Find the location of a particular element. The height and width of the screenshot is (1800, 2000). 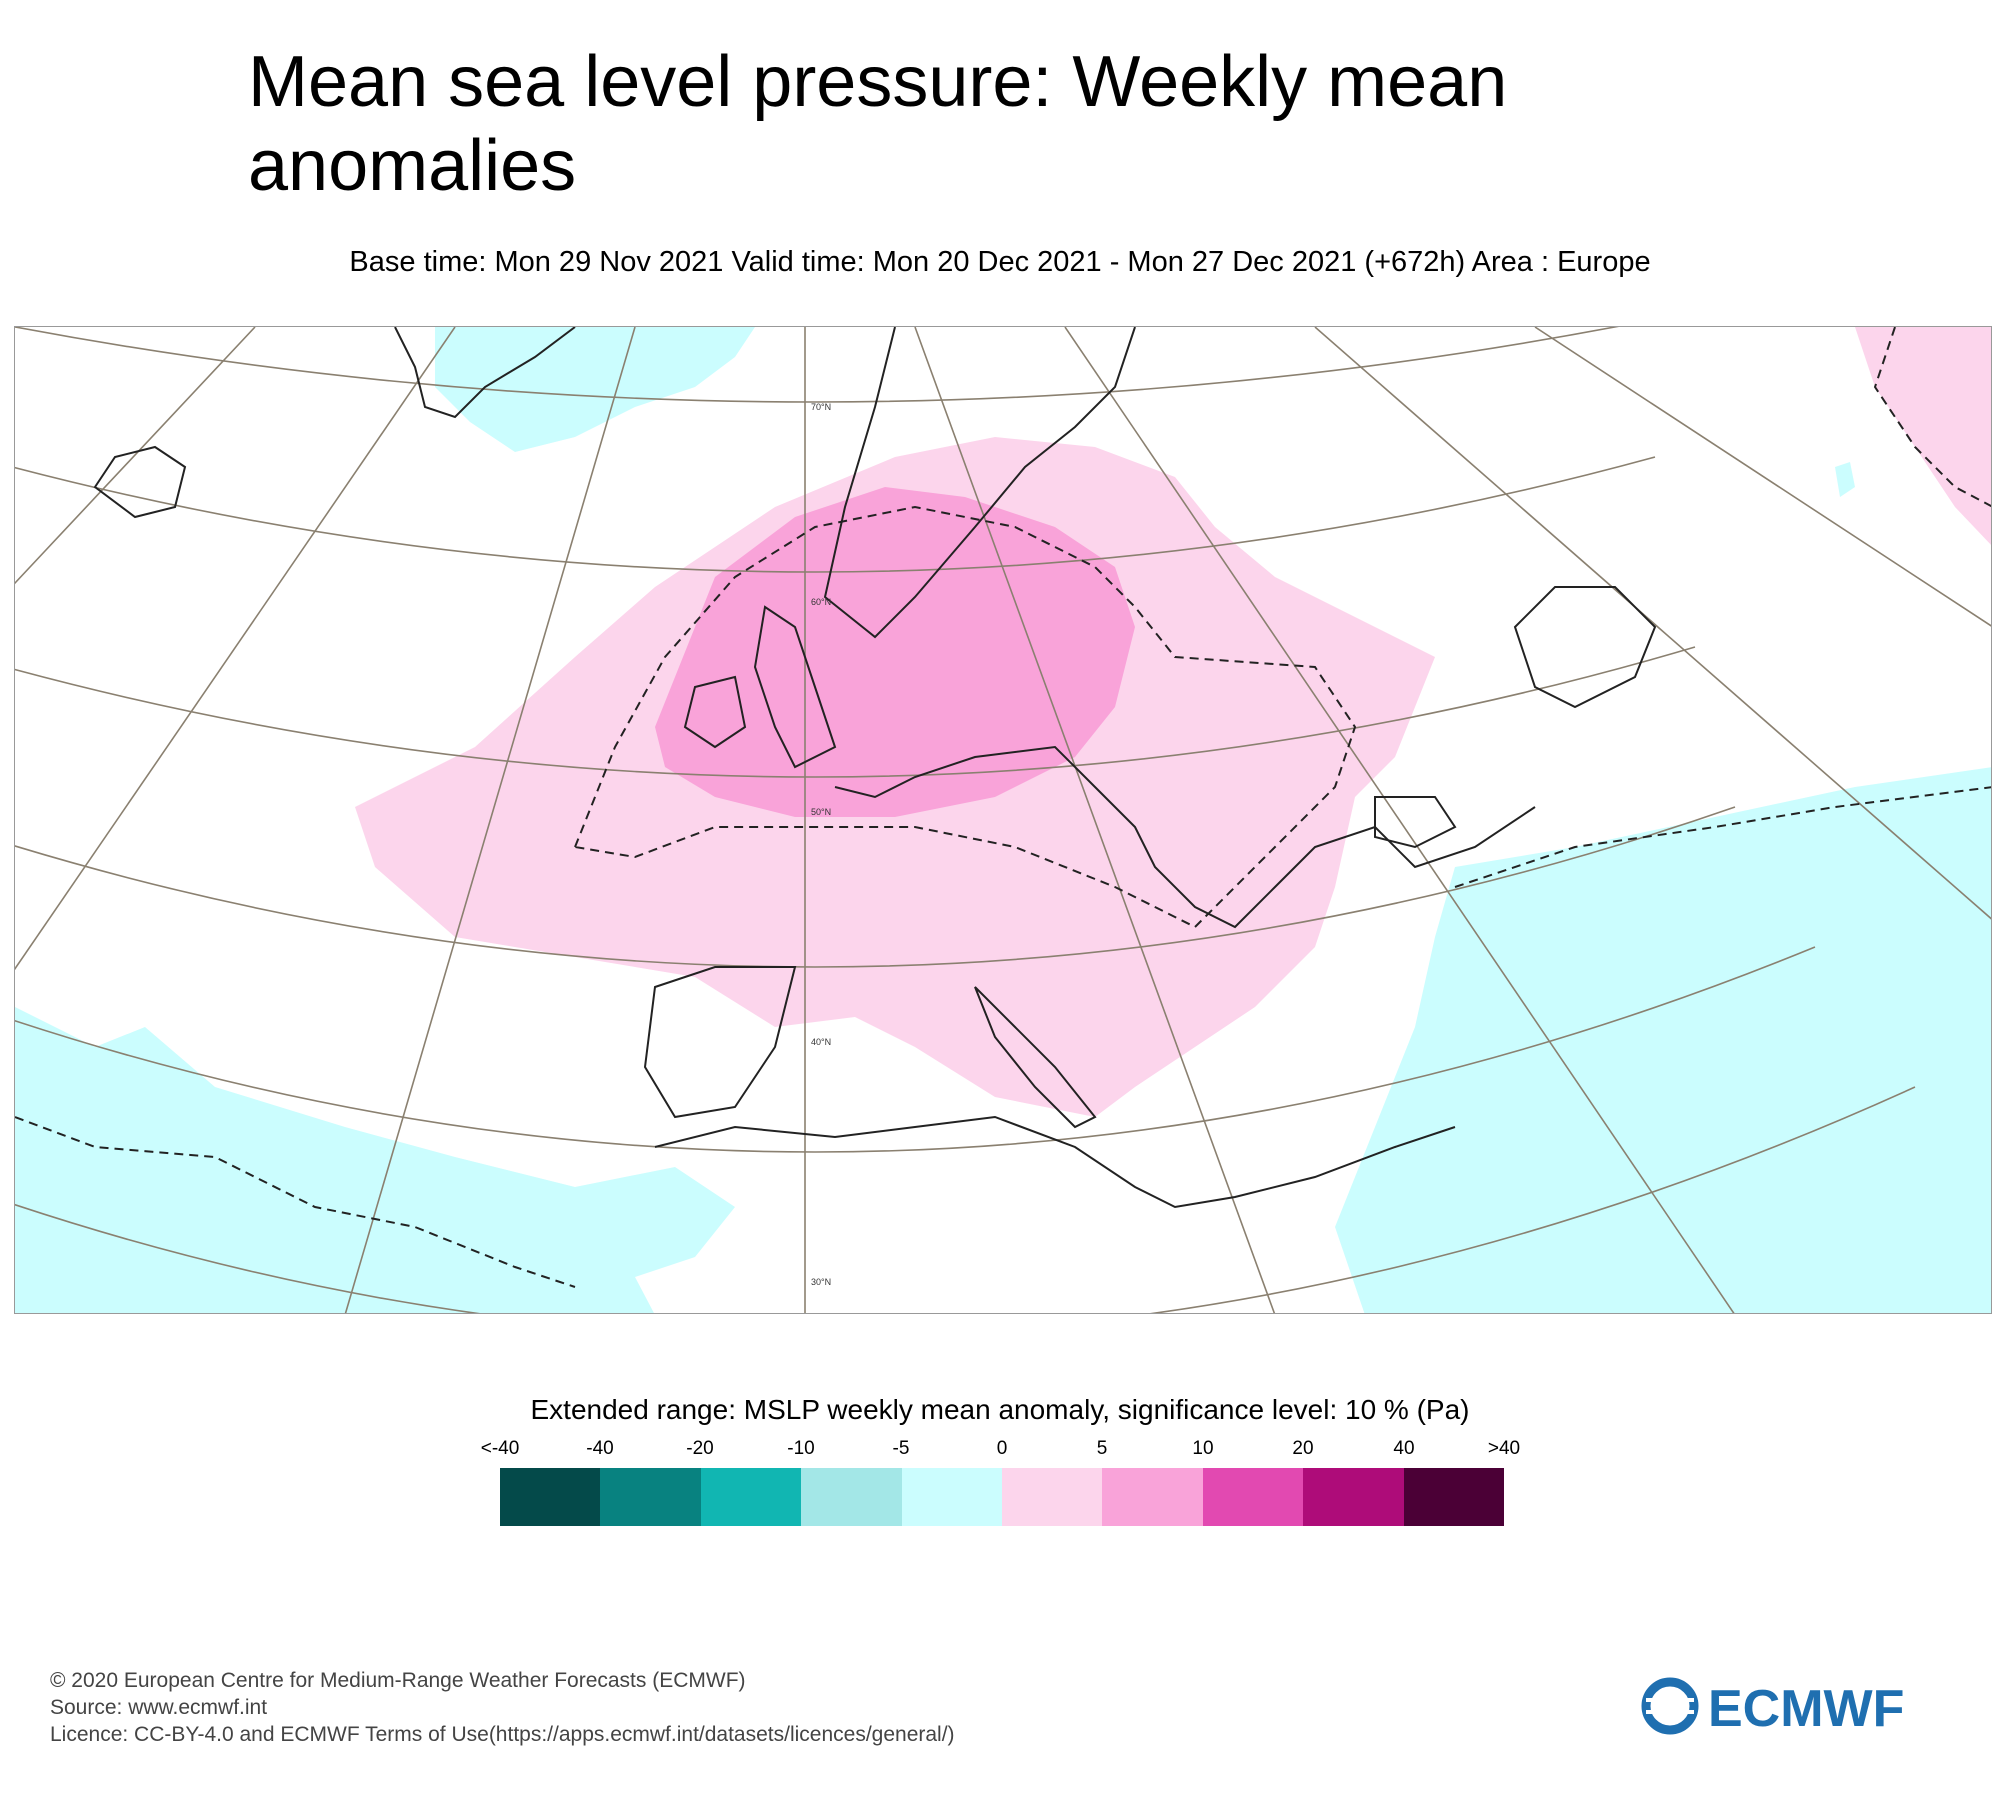

parallel-20n is located at coordinates (965, 1199).